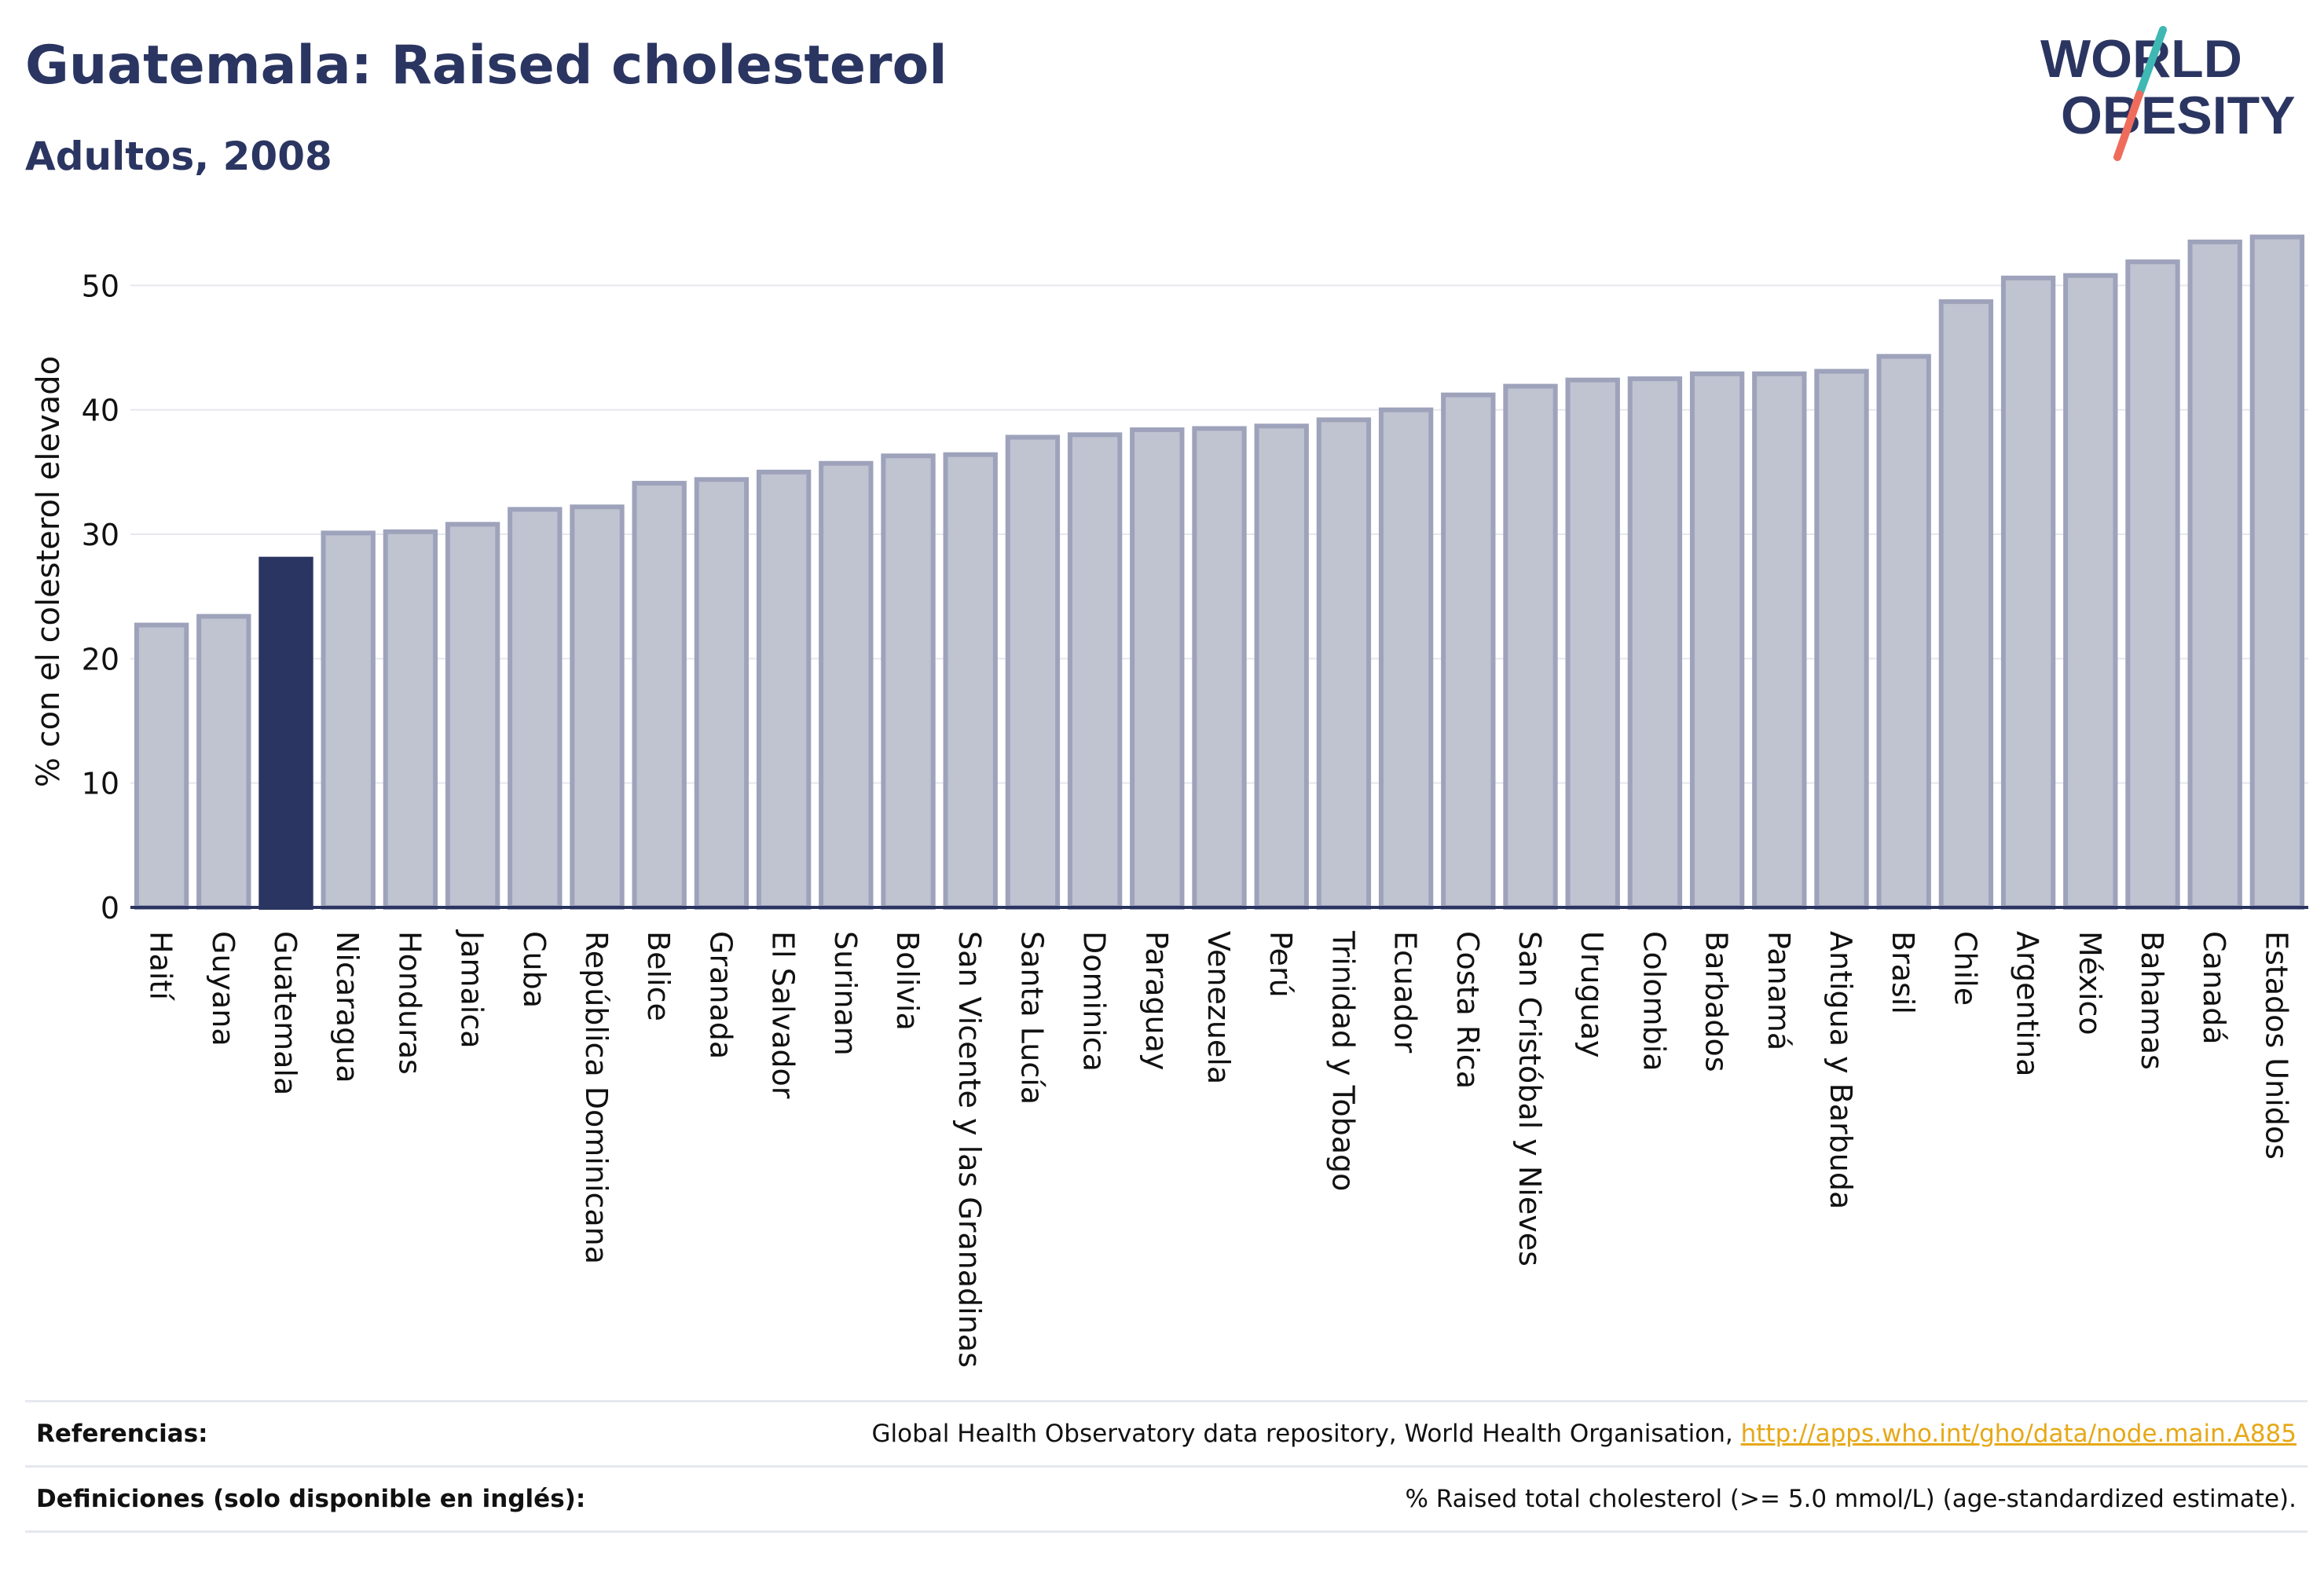  Describe the element at coordinates (1280, 964) in the screenshot. I see `x-tick-label: Perú` at that location.